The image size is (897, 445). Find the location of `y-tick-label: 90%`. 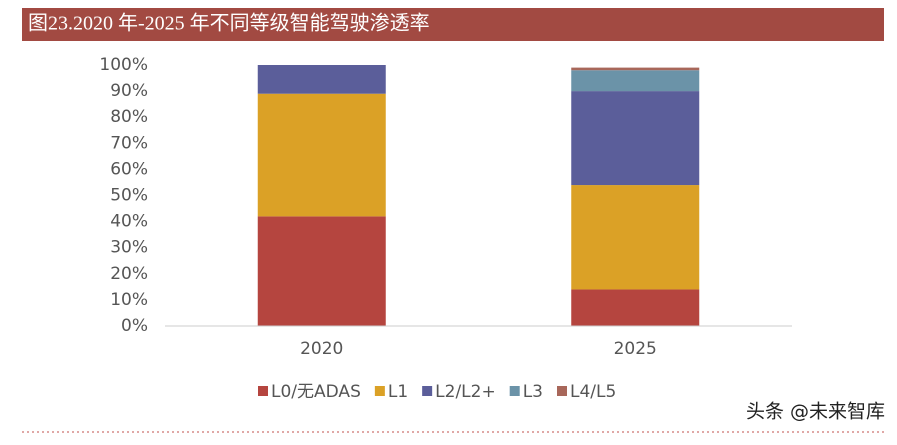

y-tick-label: 90% is located at coordinates (129, 91).